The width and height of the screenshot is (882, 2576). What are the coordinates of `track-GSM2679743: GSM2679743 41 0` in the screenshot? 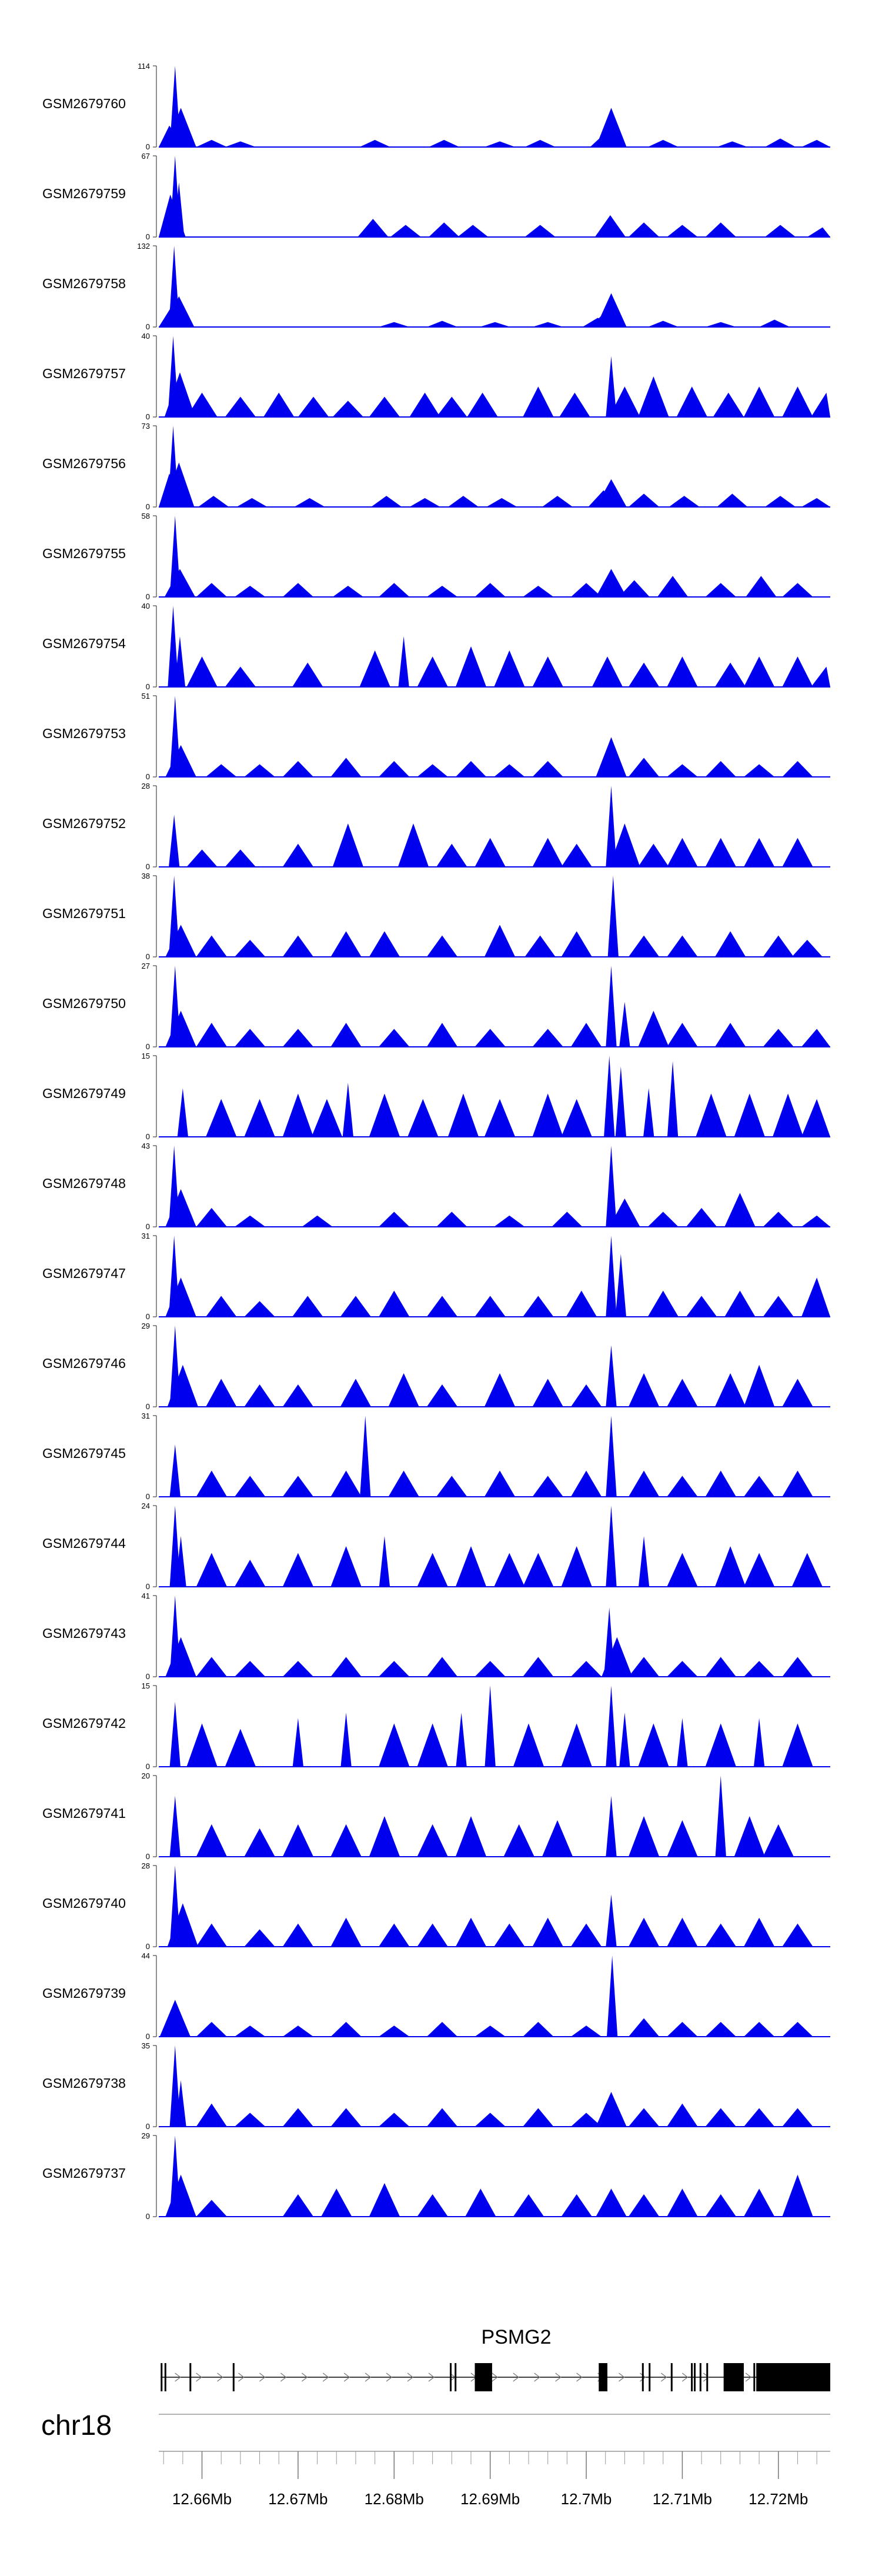 It's located at (436, 1636).